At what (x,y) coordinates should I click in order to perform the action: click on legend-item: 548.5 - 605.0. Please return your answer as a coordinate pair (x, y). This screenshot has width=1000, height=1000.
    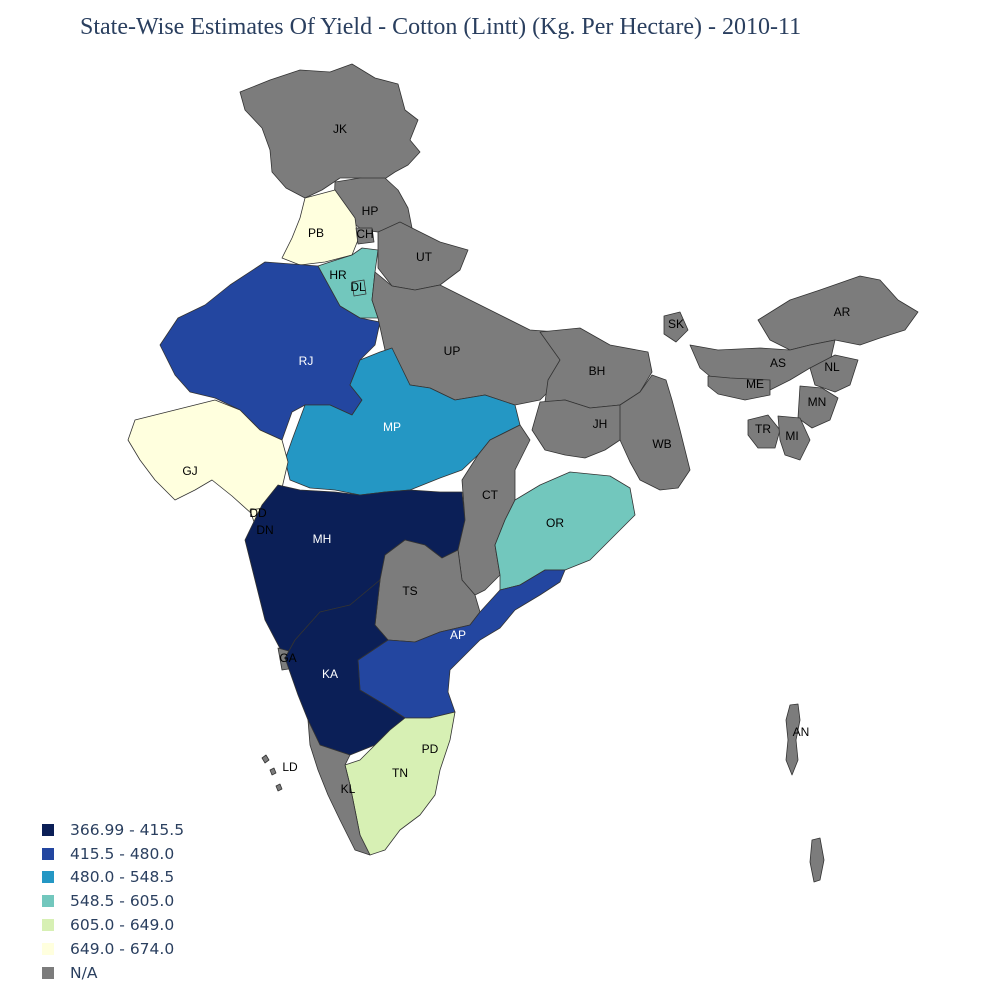
    Looking at the image, I should click on (113, 901).